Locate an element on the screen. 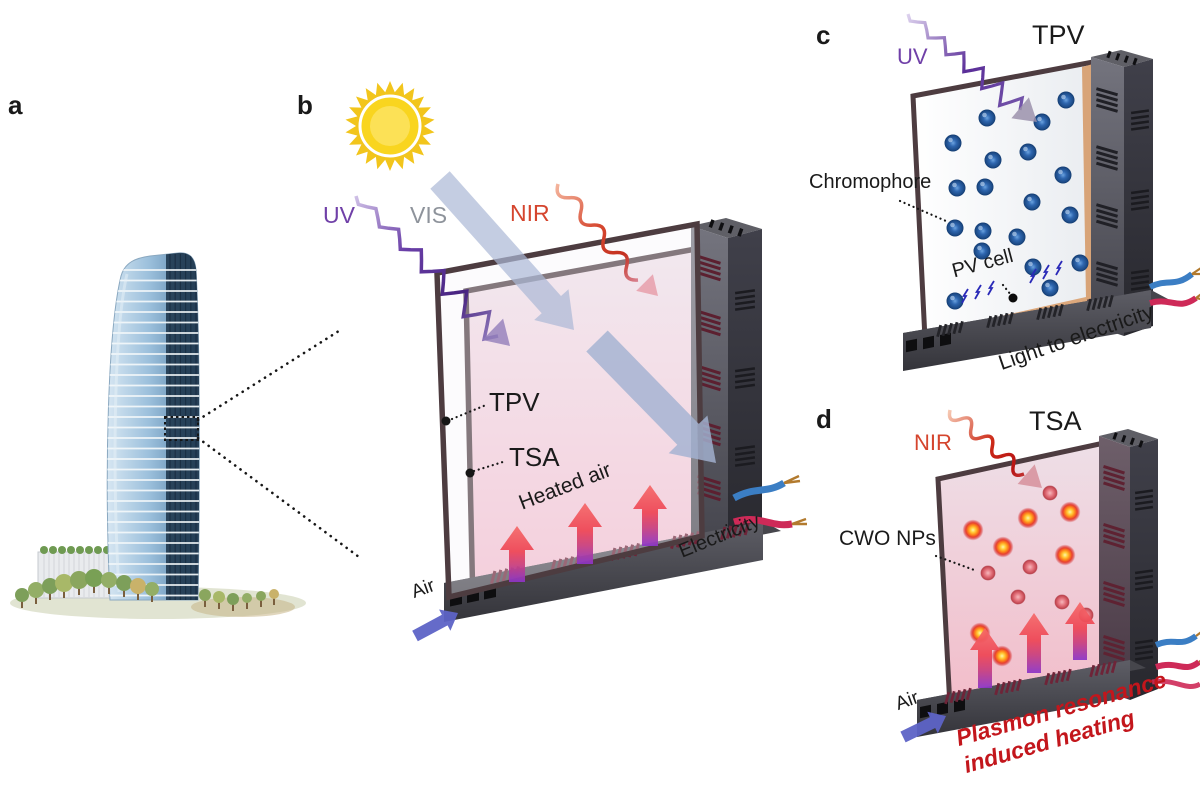  tower-facade is located at coordinates (153, 426).